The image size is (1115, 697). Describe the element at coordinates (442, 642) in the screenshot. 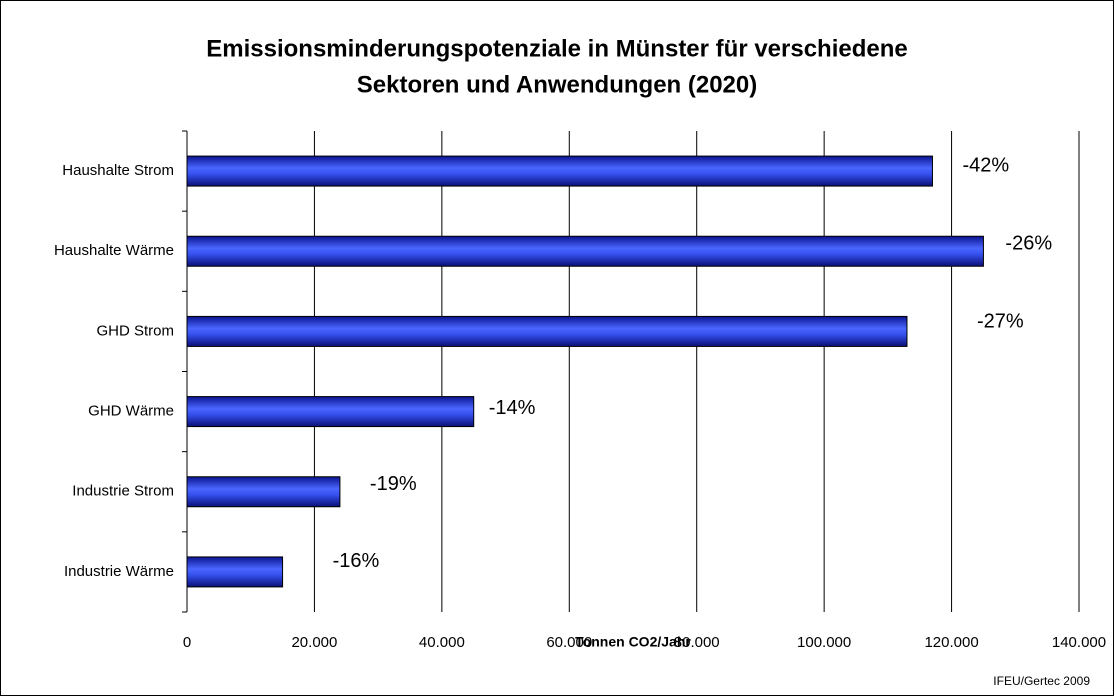

I see `x-tick-label: 40.000` at that location.